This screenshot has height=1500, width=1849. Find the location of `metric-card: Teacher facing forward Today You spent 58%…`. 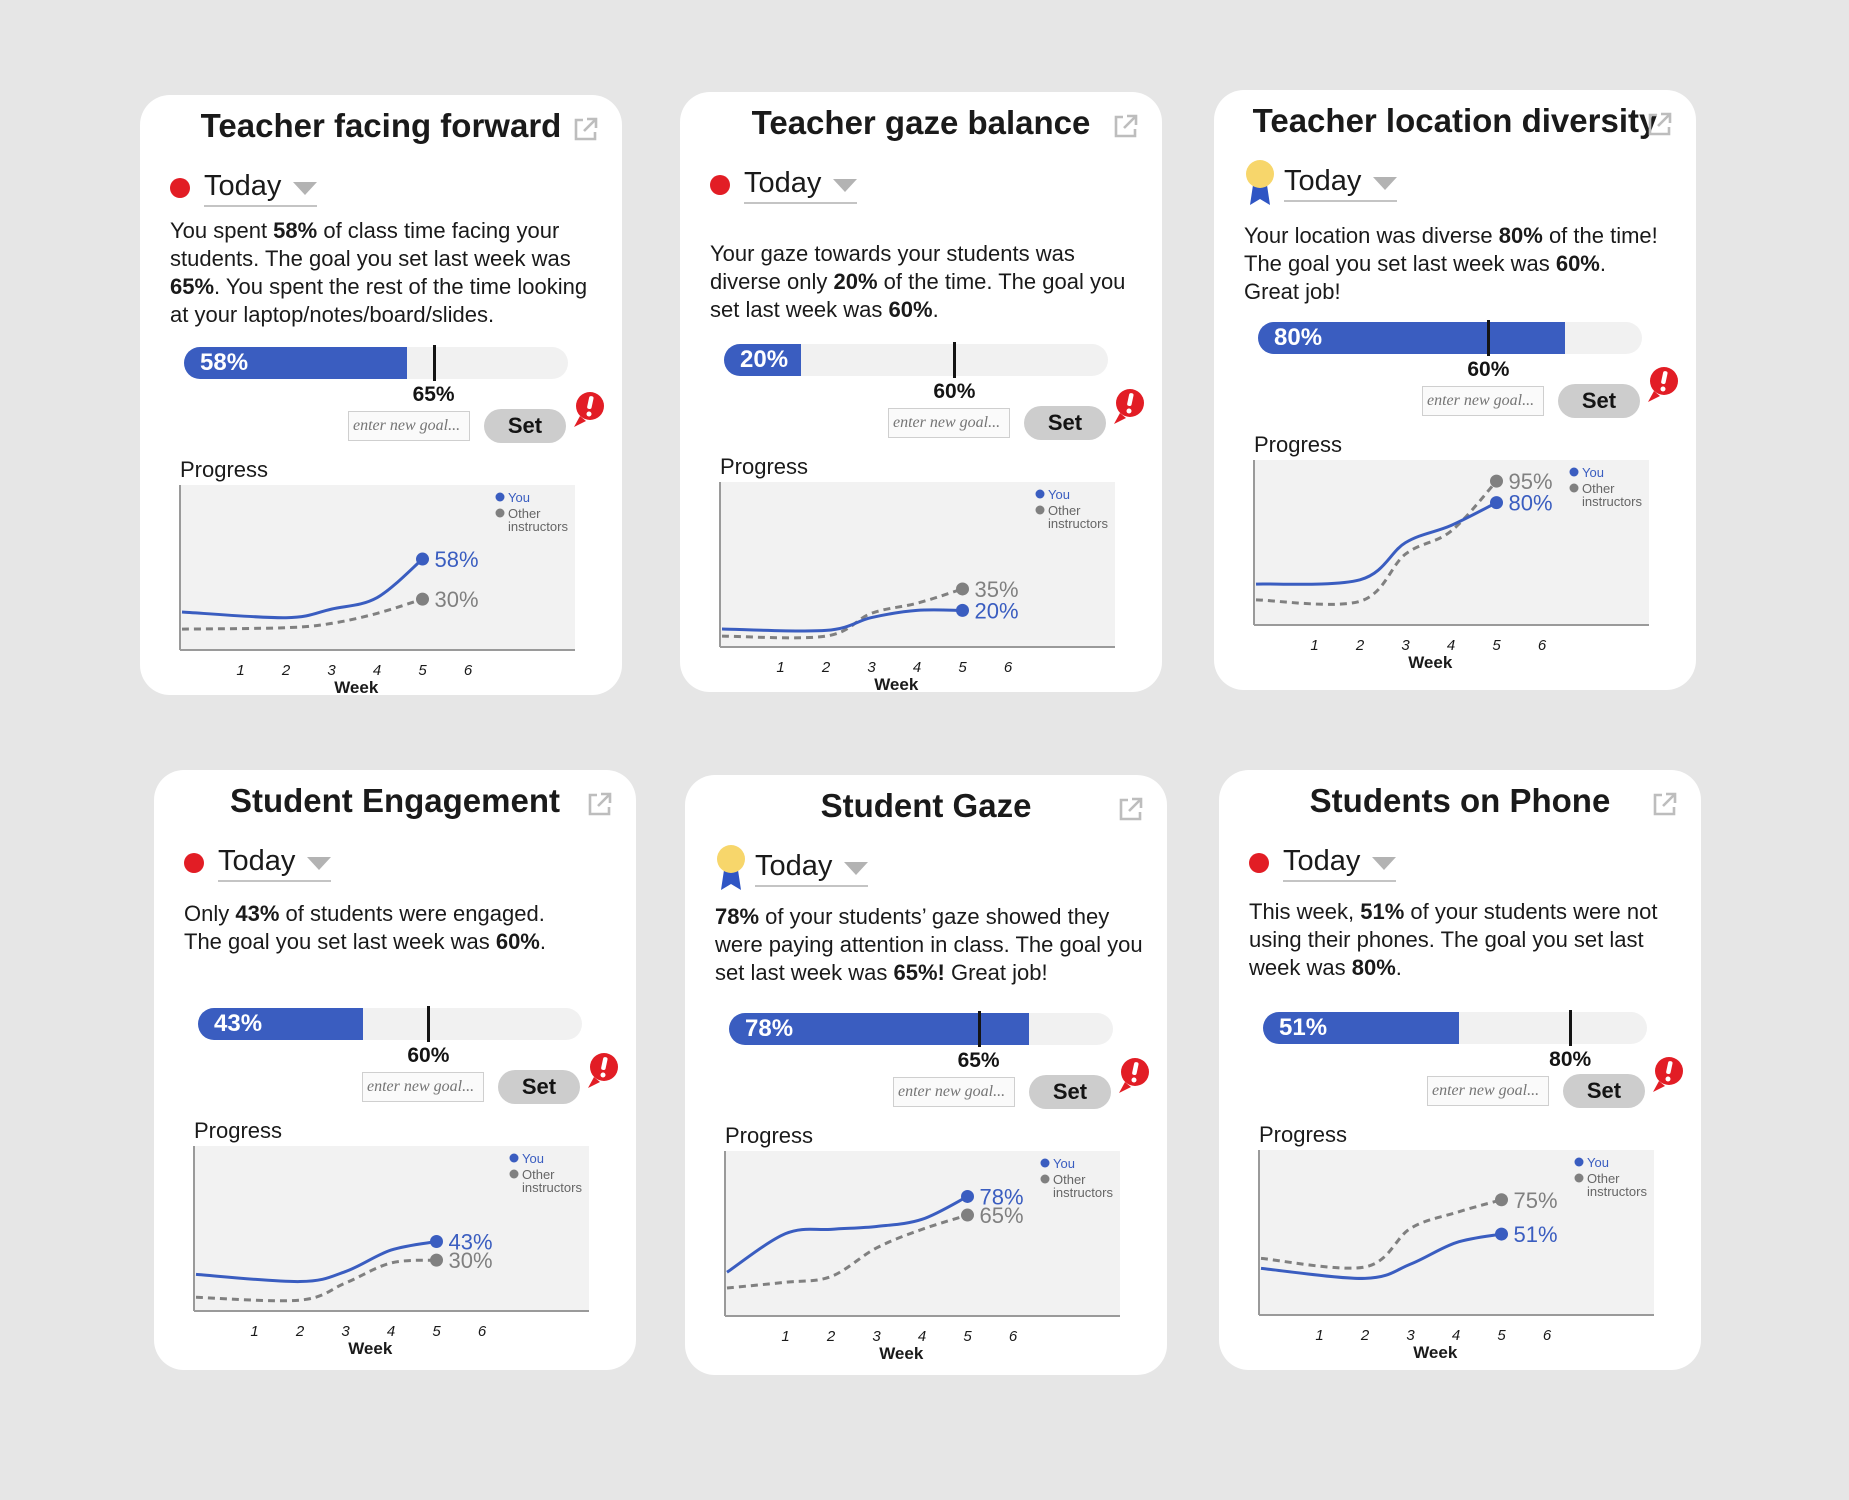

metric-card: Teacher facing forward Today You spent 58%… is located at coordinates (381, 395).